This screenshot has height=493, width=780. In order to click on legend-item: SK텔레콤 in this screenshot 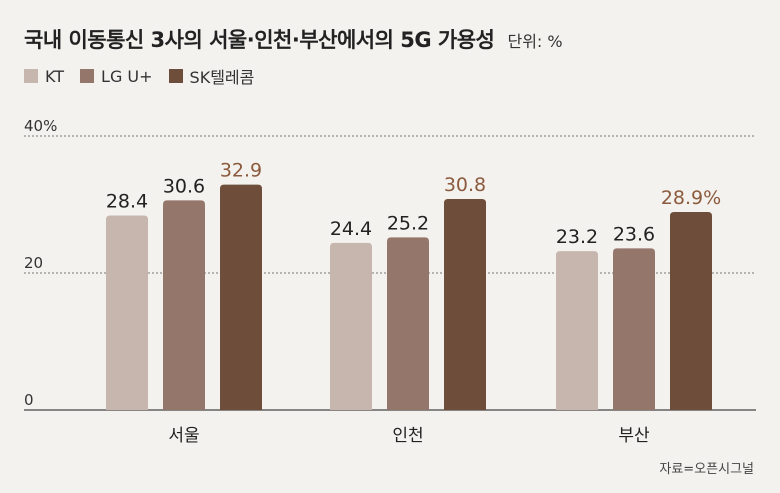, I will do `click(211, 76)`.